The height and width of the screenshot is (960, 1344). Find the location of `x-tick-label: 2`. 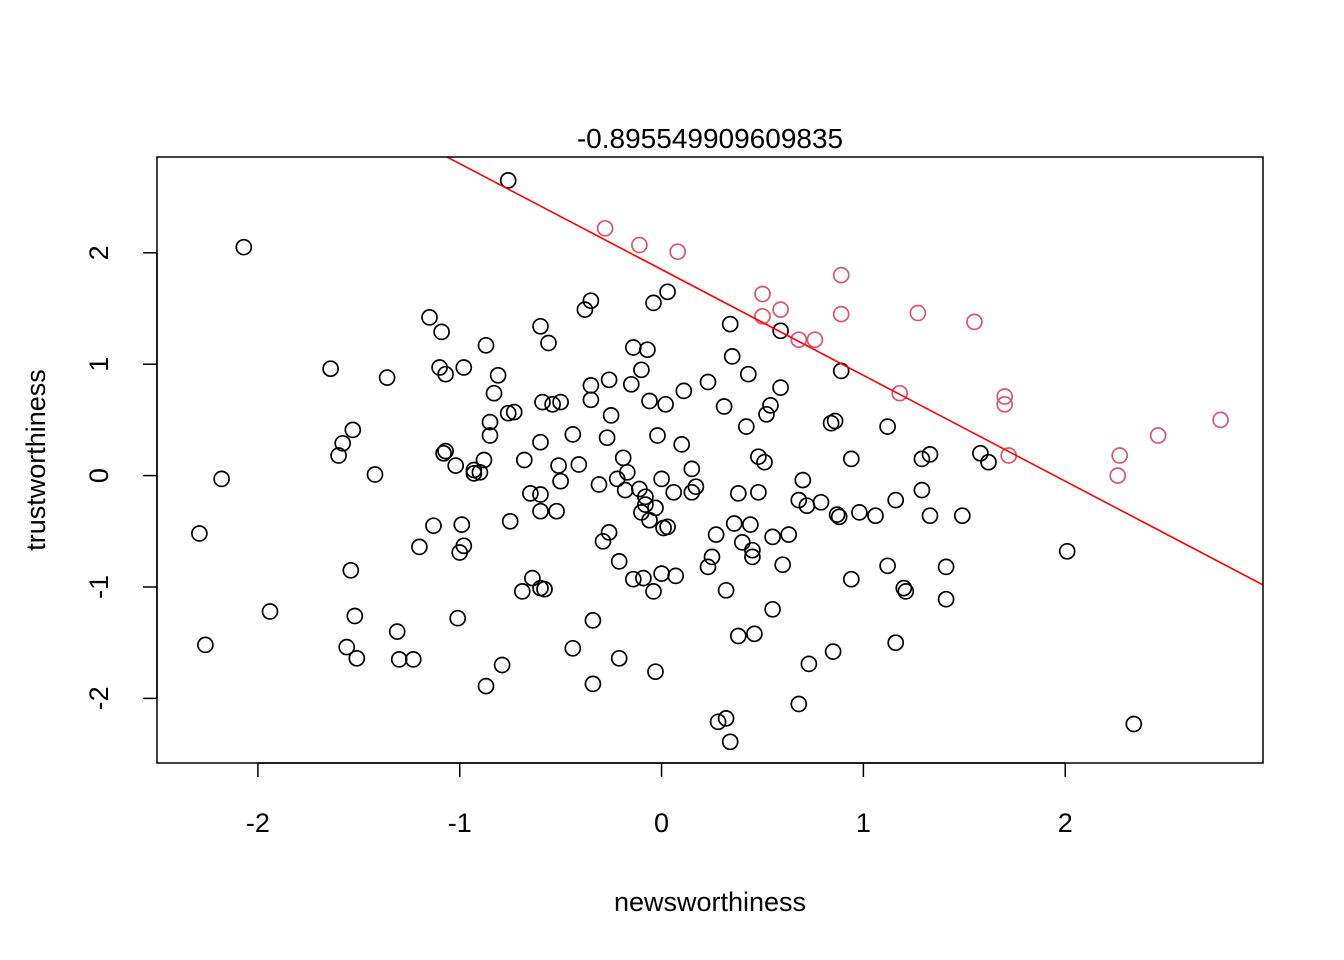

x-tick-label: 2 is located at coordinates (1065, 823).